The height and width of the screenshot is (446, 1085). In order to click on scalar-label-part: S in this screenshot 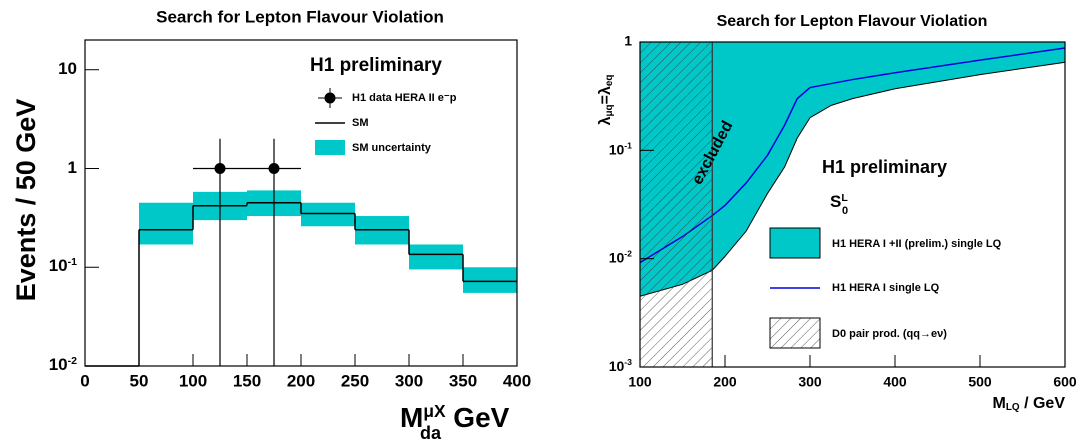, I will do `click(835, 201)`.